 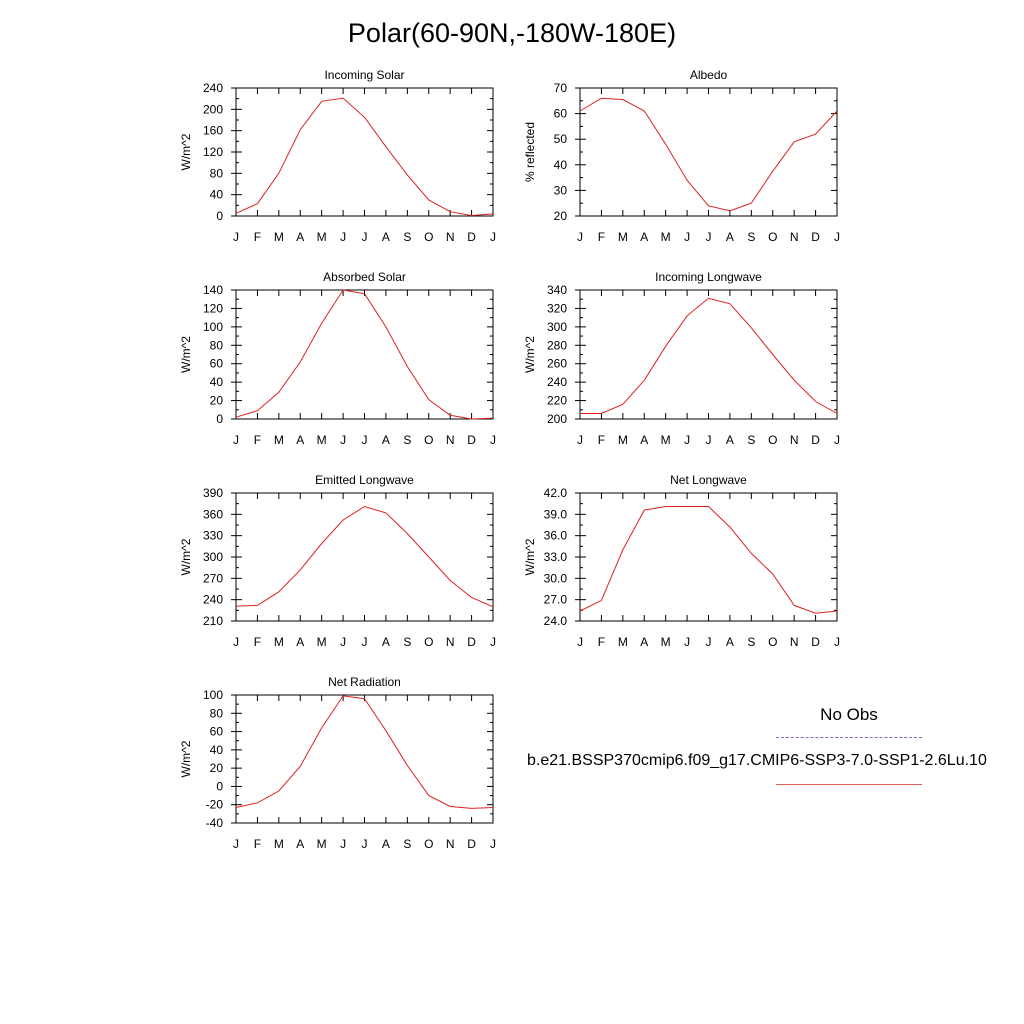 I want to click on y-tick-label: 330, so click(x=213, y=536).